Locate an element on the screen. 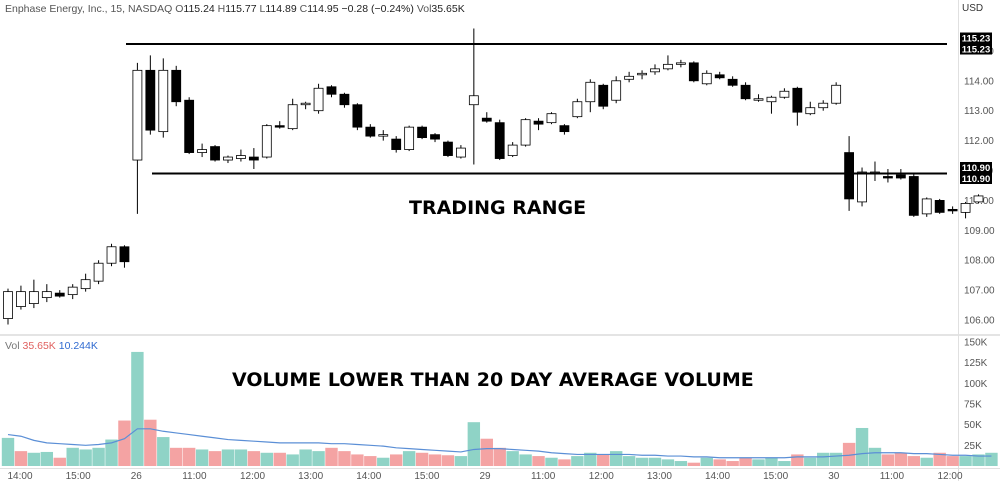  price-level-label: 115.23 is located at coordinates (976, 39).